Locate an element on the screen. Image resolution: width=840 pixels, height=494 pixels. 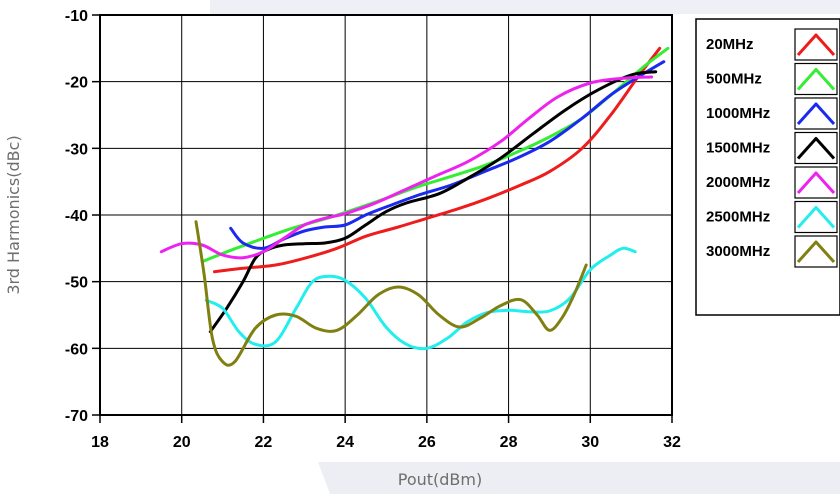
bottom-panel-background is located at coordinates (579, 478).